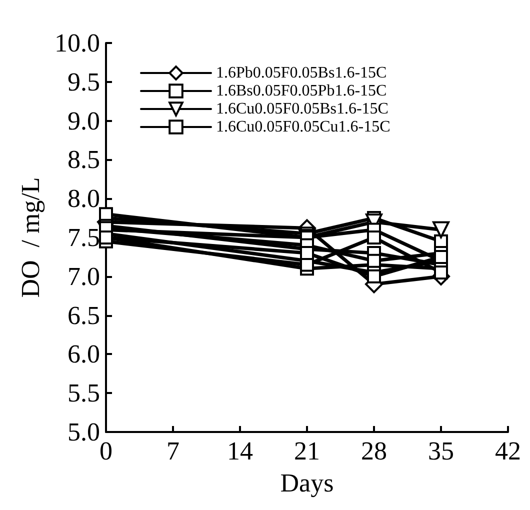  What do you see at coordinates (307, 451) in the screenshot?
I see `x-tick-label: 21` at bounding box center [307, 451].